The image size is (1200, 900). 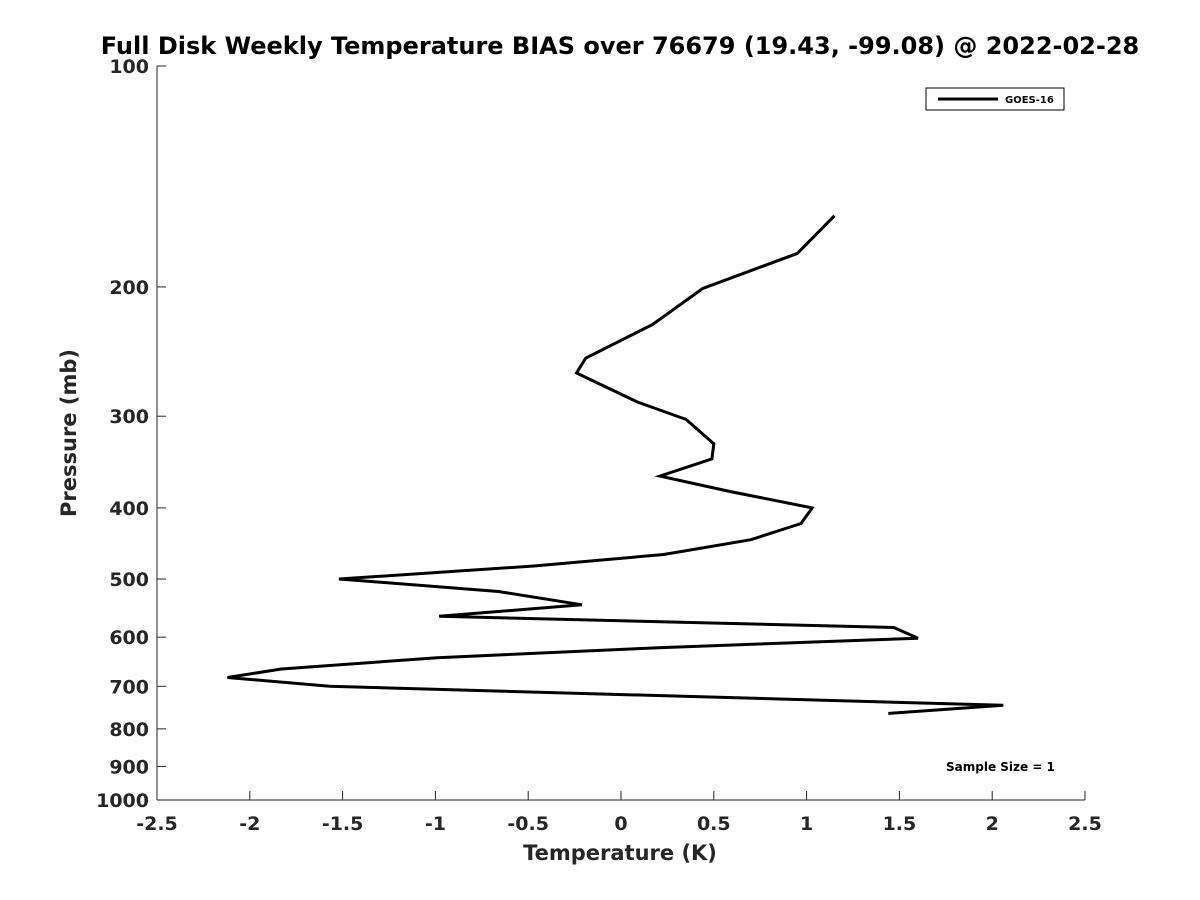 I want to click on y-tick-label: 400, so click(x=129, y=509).